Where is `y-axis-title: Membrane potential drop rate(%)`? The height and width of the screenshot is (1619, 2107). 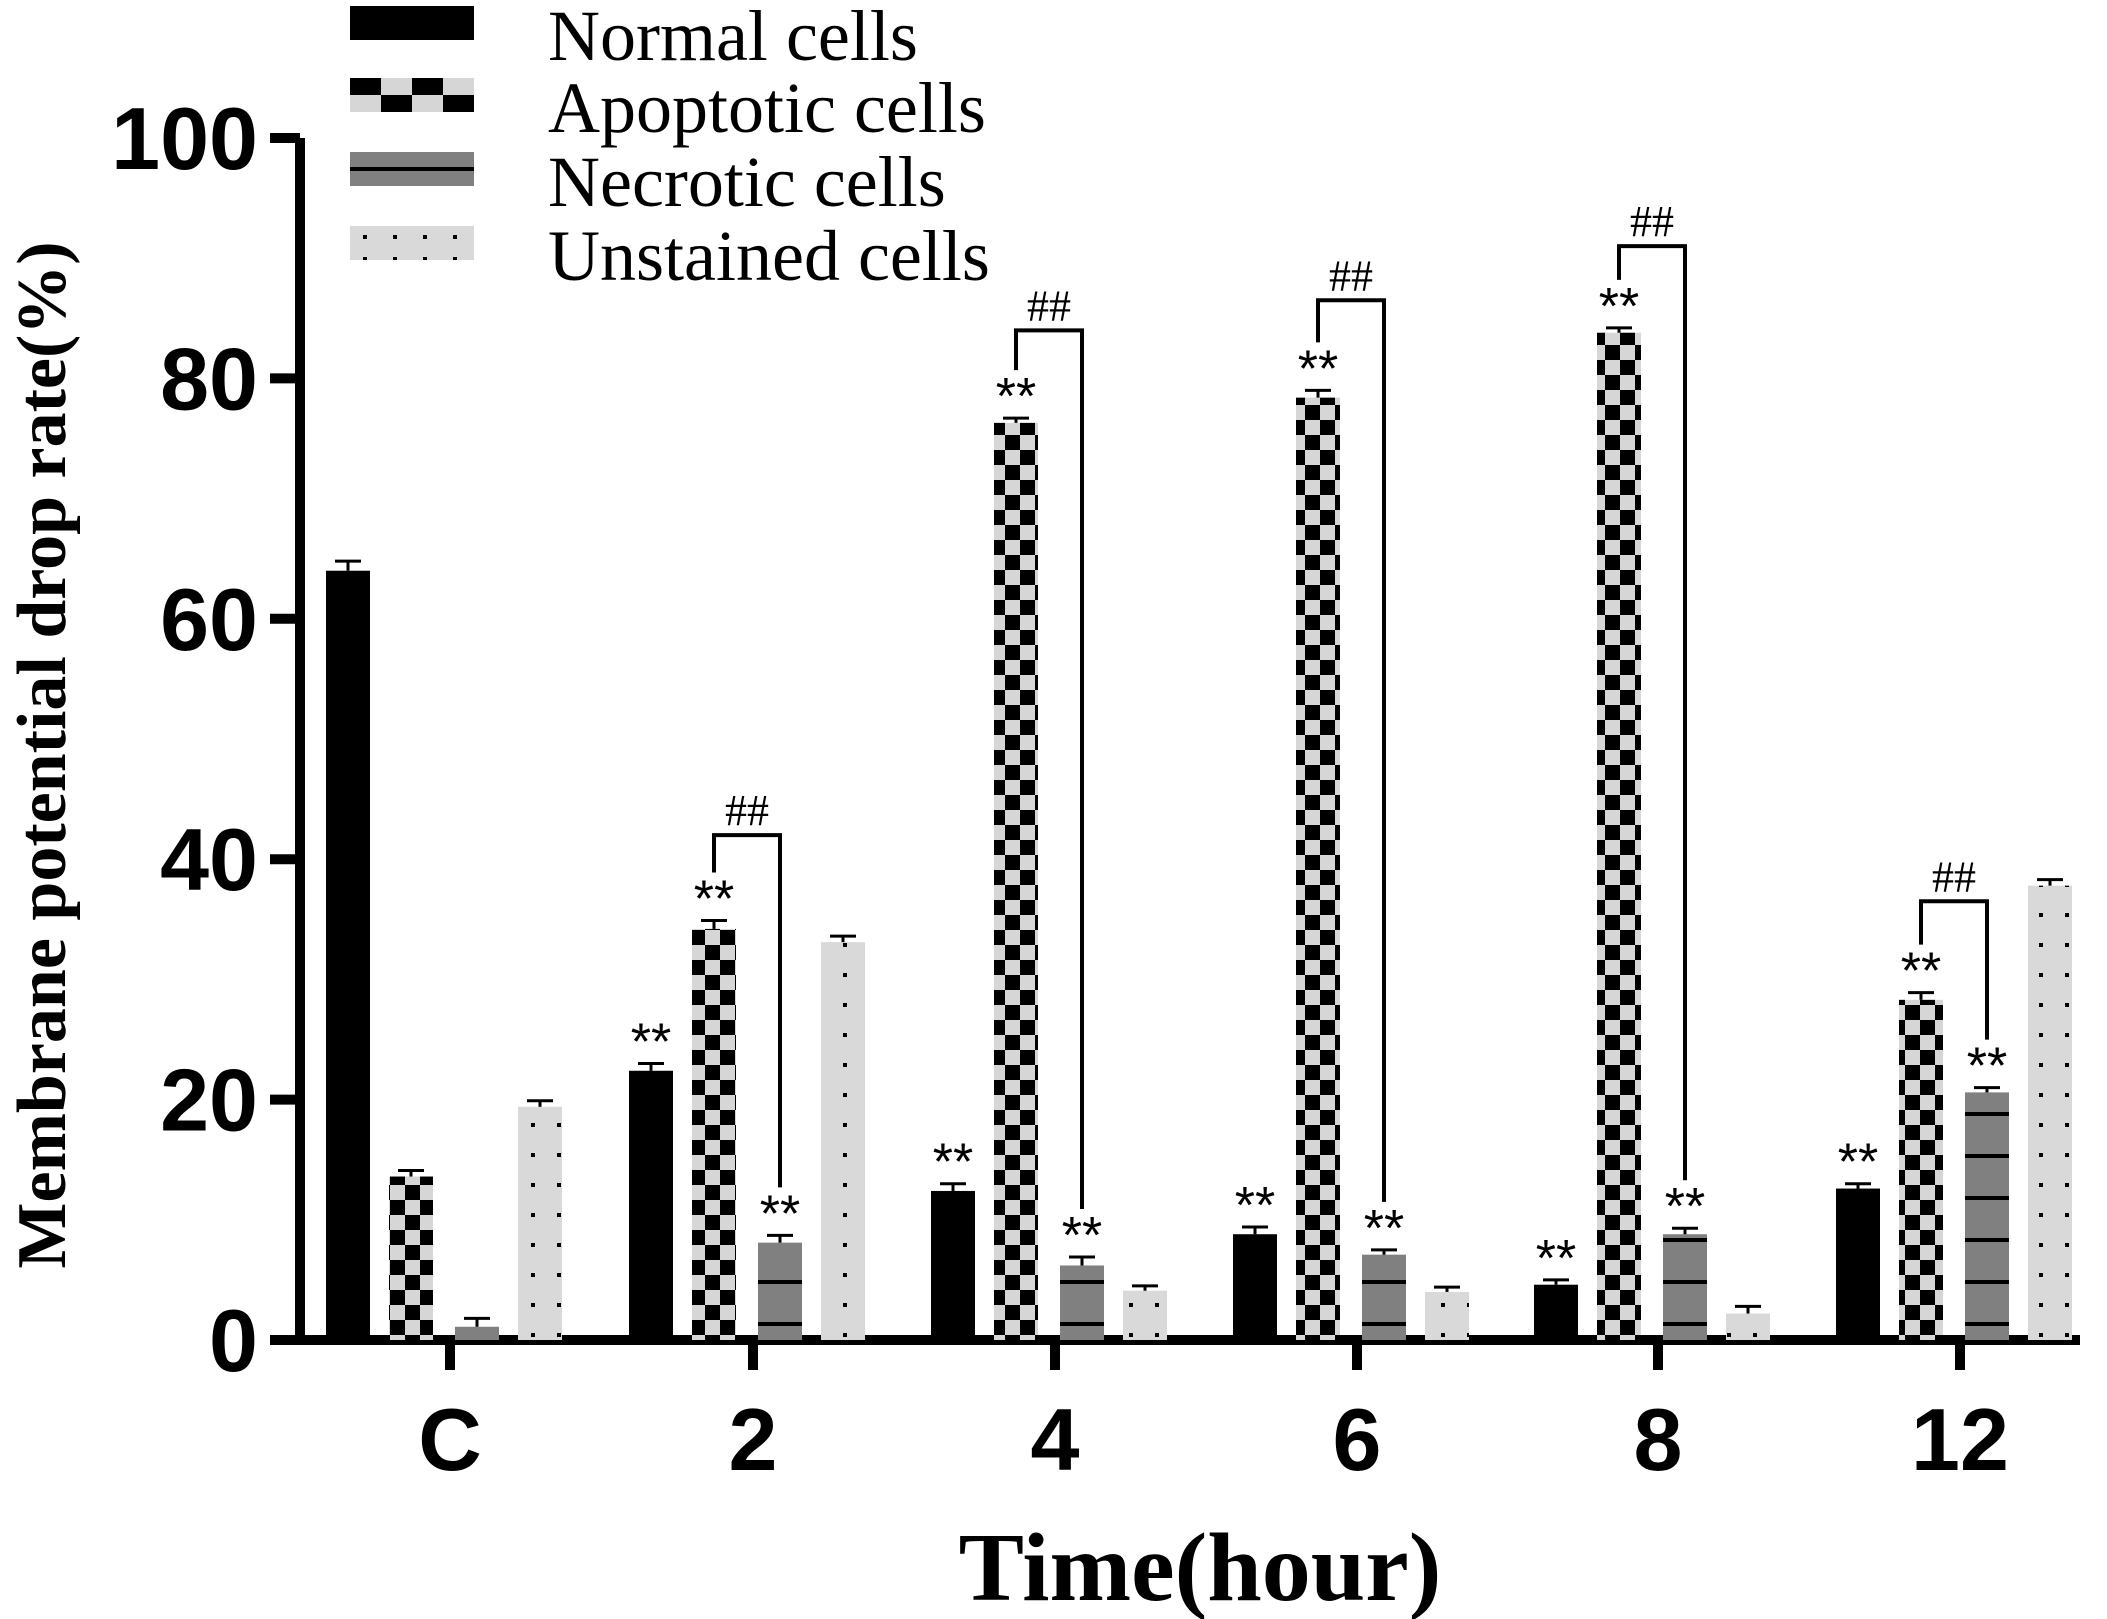
y-axis-title: Membrane potential drop rate(%) is located at coordinates (42, 754).